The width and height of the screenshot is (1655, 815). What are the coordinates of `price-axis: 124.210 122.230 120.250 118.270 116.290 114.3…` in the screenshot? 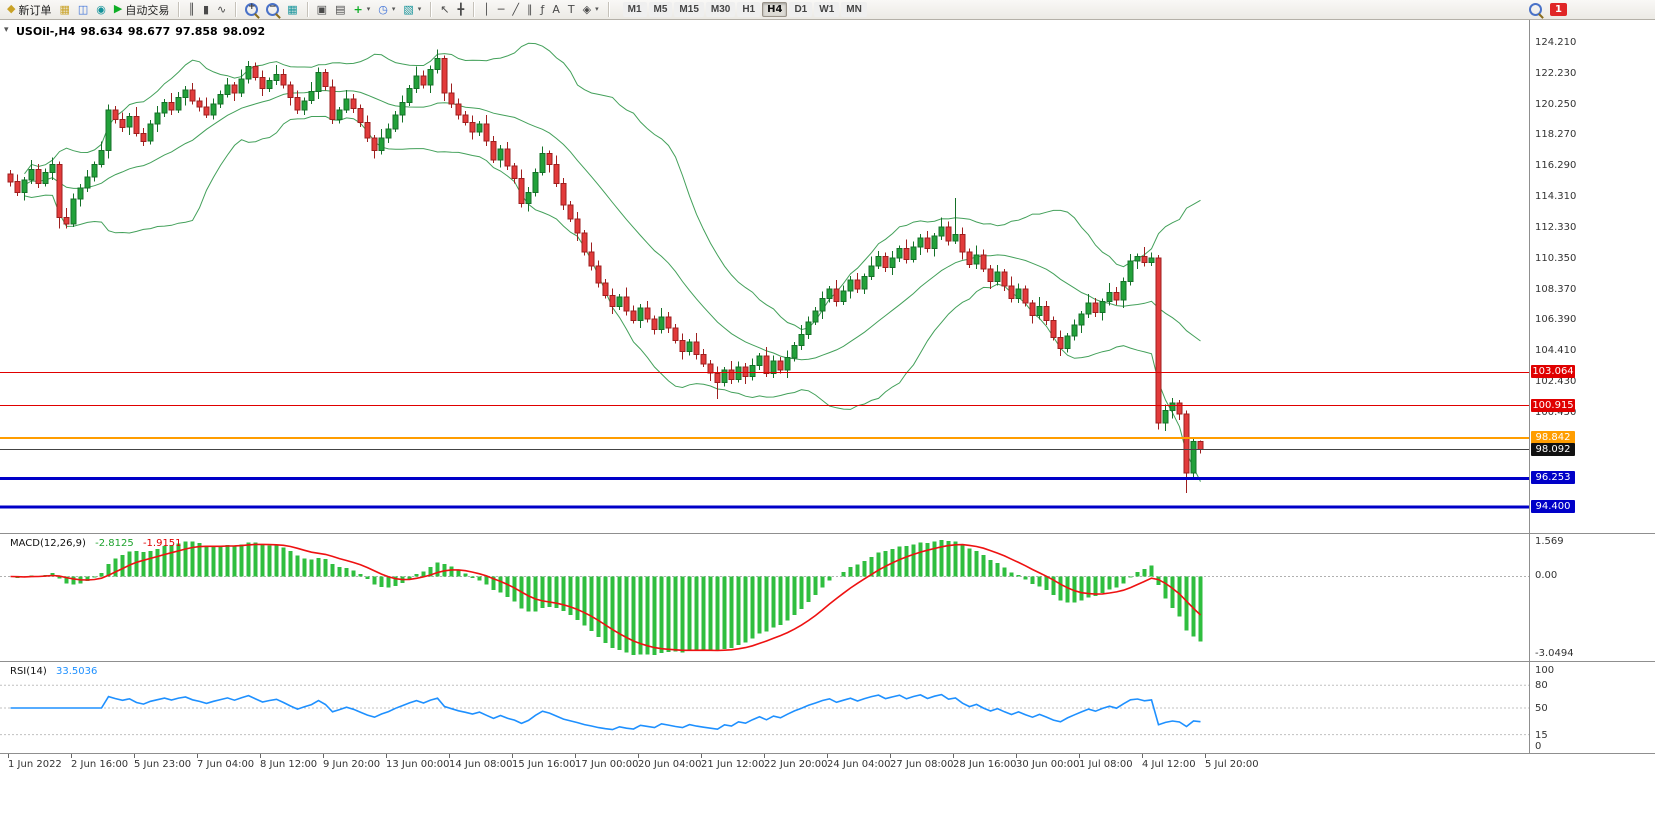 It's located at (1592, 386).